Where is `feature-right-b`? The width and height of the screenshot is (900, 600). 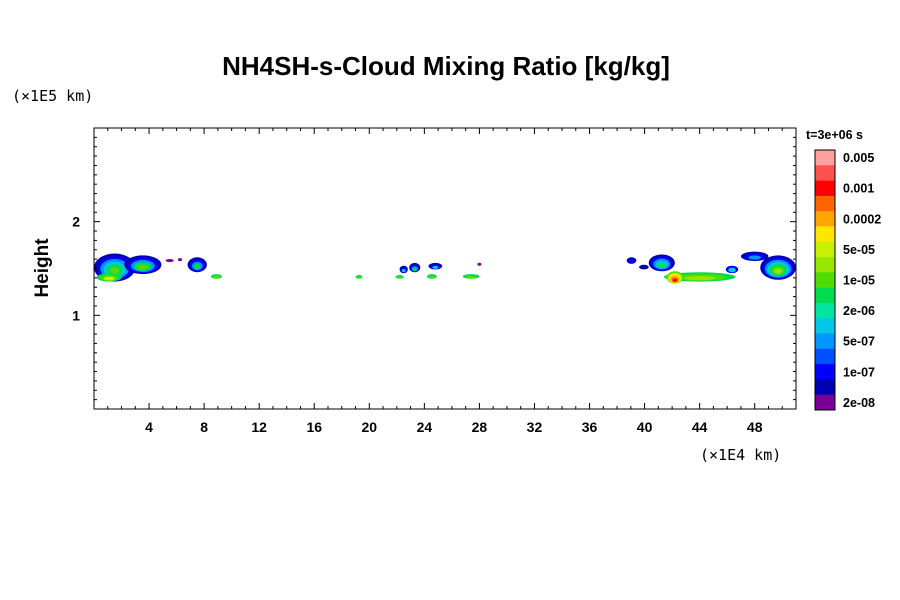
feature-right-b is located at coordinates (644, 267).